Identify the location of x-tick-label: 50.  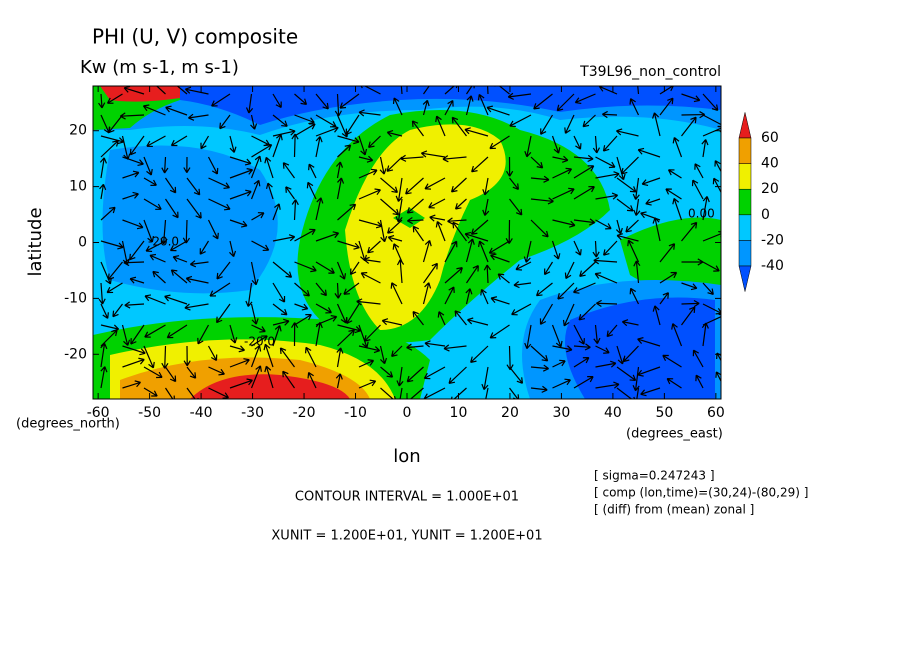
(664, 413).